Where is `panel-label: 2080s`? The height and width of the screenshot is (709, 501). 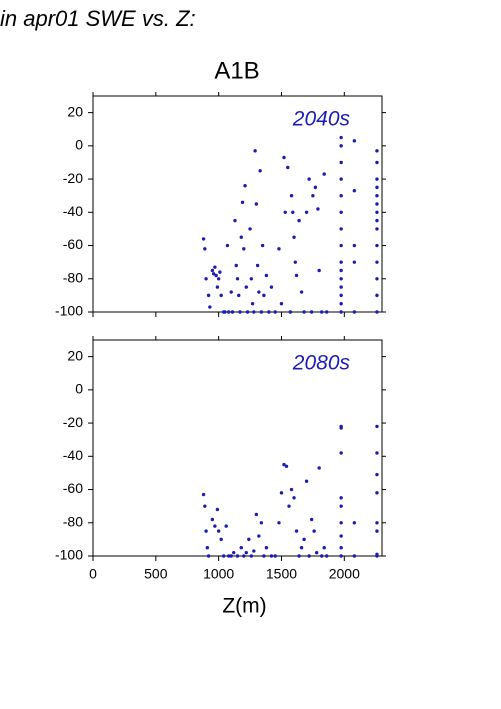 panel-label: 2080s is located at coordinates (321, 363).